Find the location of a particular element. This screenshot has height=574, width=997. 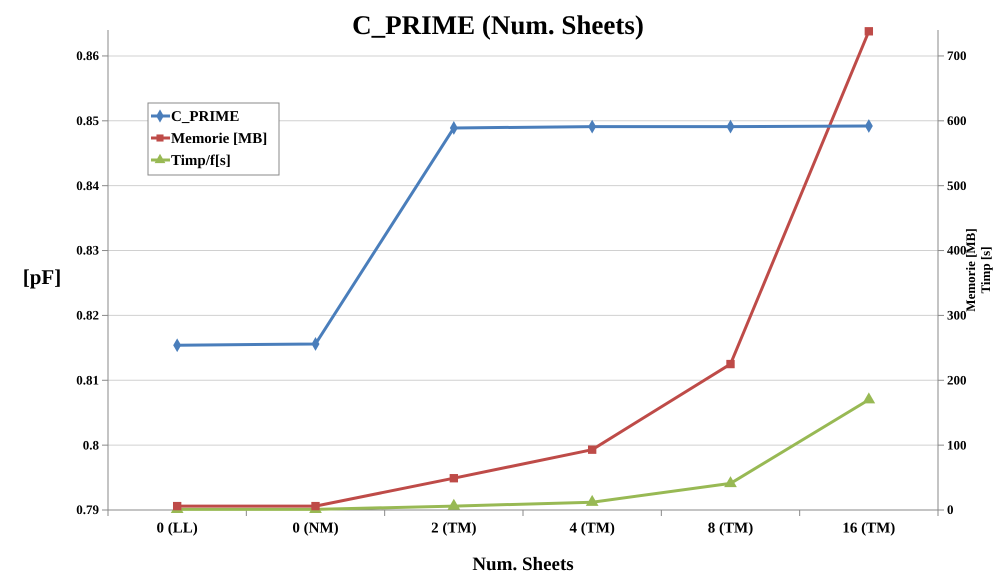

x-tick-label: 2 (TM) is located at coordinates (454, 528).